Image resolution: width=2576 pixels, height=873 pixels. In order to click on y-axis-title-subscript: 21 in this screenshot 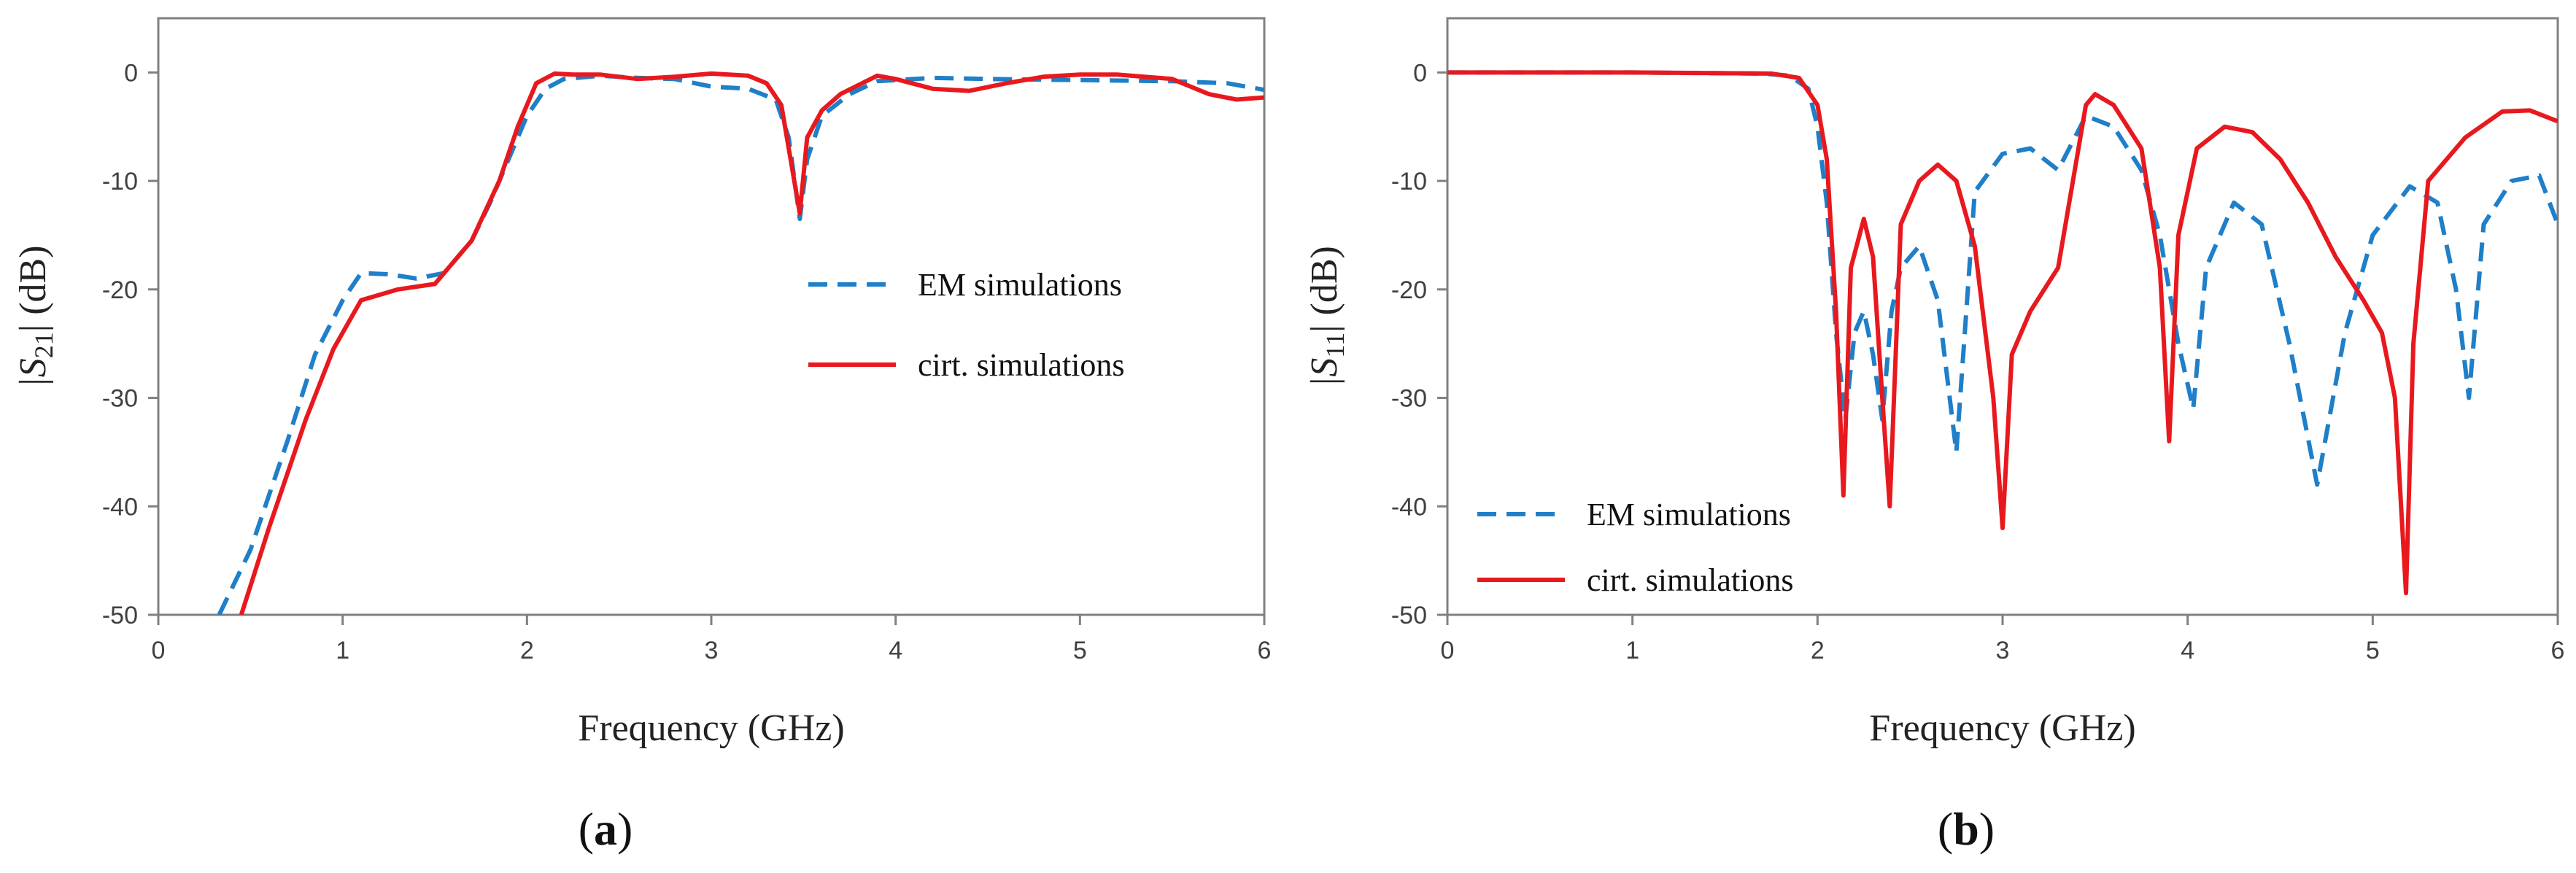, I will do `click(43, 345)`.